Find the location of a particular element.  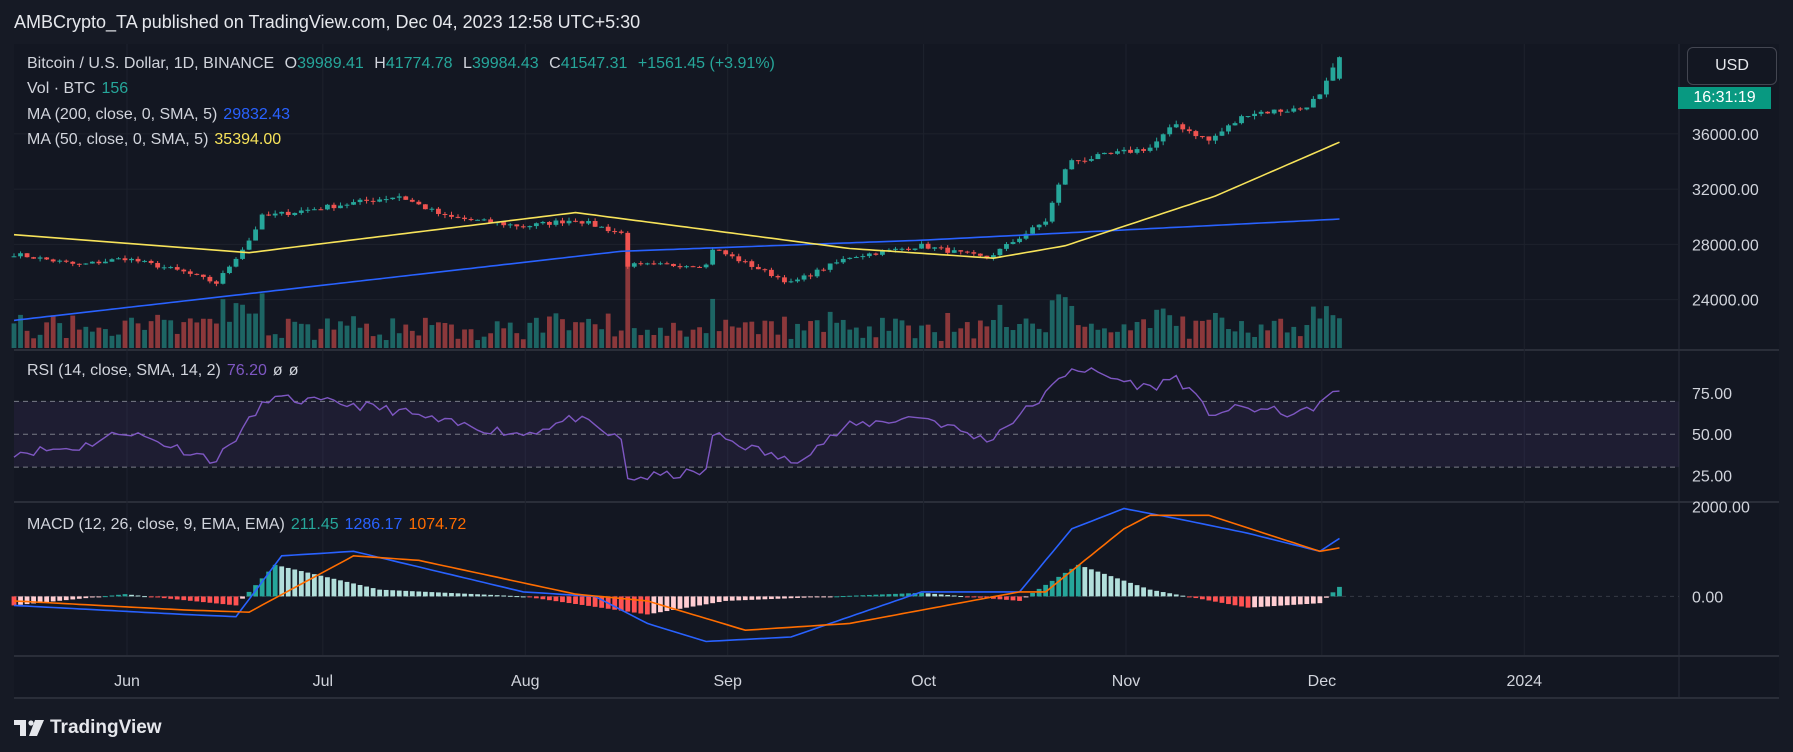

symbol-name: Bitcoin / U.S. Dollar, 1D, BINANCE is located at coordinates (151, 63).